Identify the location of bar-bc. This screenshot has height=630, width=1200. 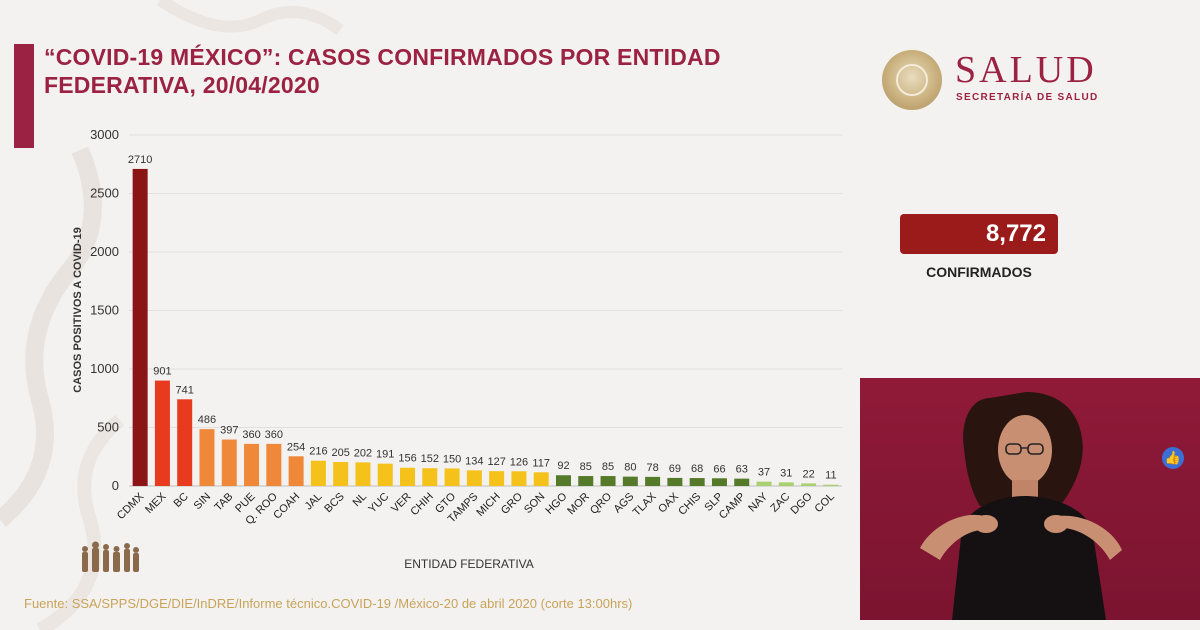
(185, 442).